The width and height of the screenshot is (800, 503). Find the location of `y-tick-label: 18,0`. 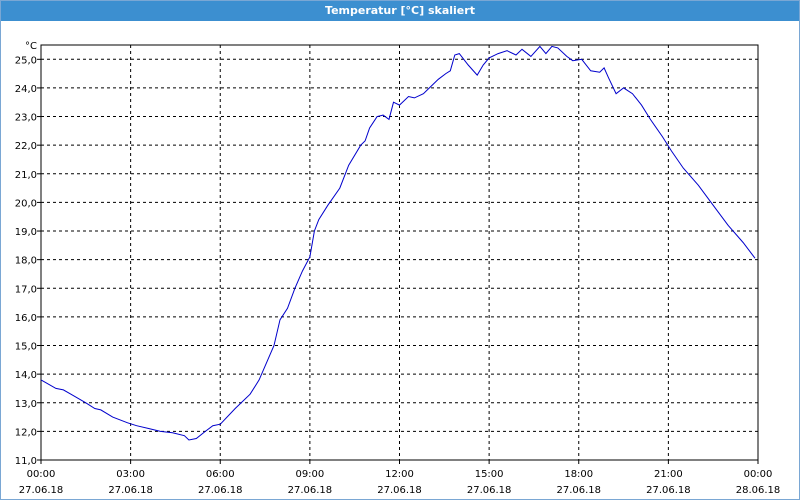

y-tick-label: 18,0 is located at coordinates (26, 261).